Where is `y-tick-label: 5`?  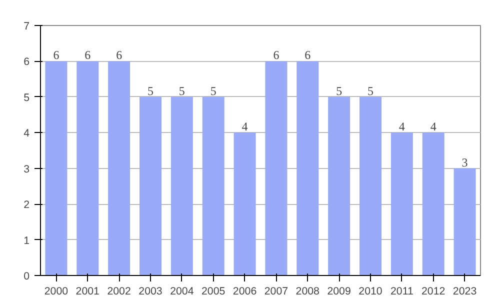
y-tick-label: 5 is located at coordinates (27, 98).